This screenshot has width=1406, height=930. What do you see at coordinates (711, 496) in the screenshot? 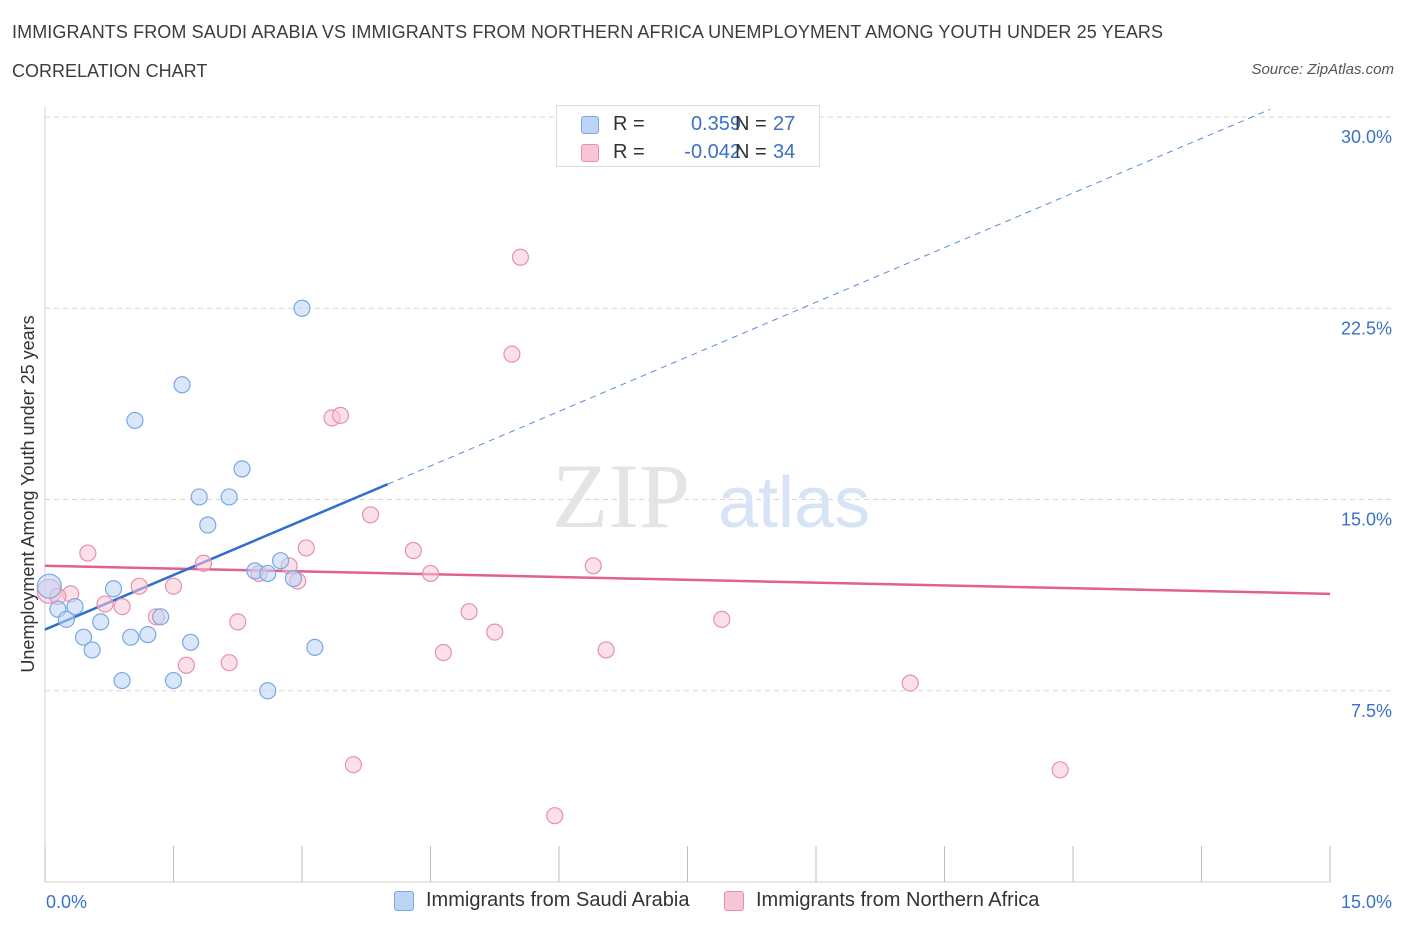
I see `watermark: ZIP atlas` at bounding box center [711, 496].